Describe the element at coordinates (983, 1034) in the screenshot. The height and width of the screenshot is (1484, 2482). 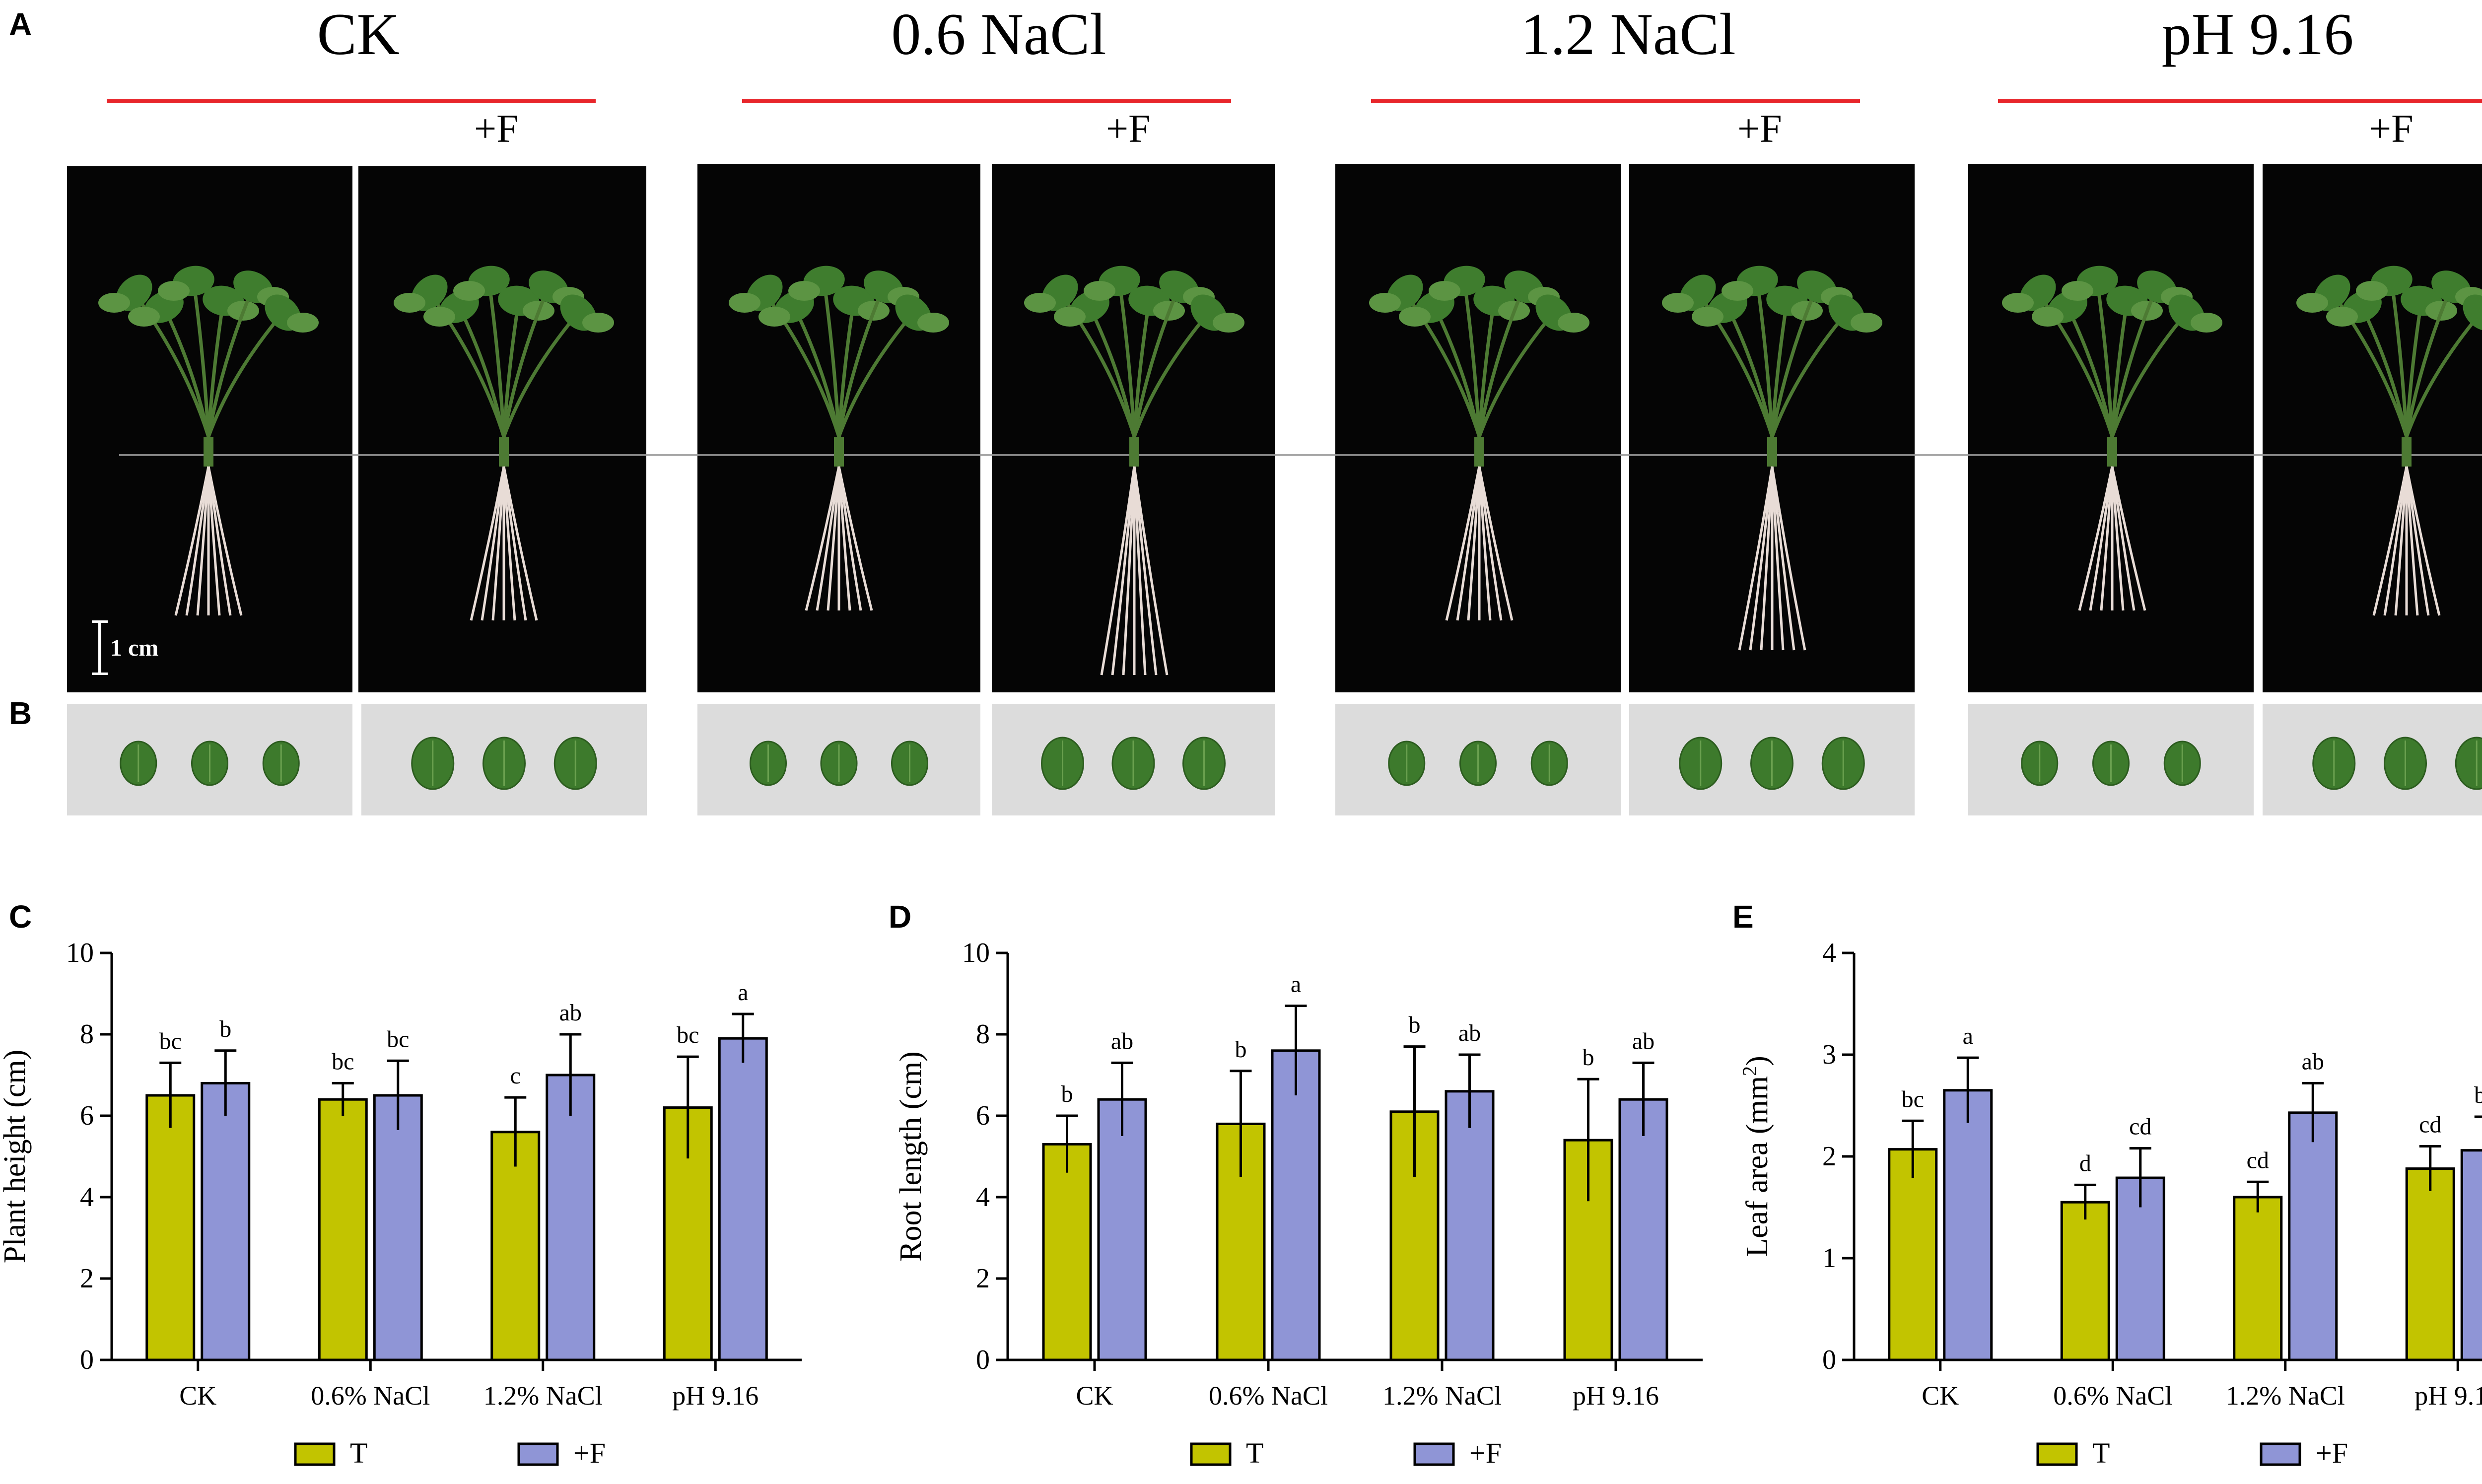
I see `y-tick-label: 8` at that location.